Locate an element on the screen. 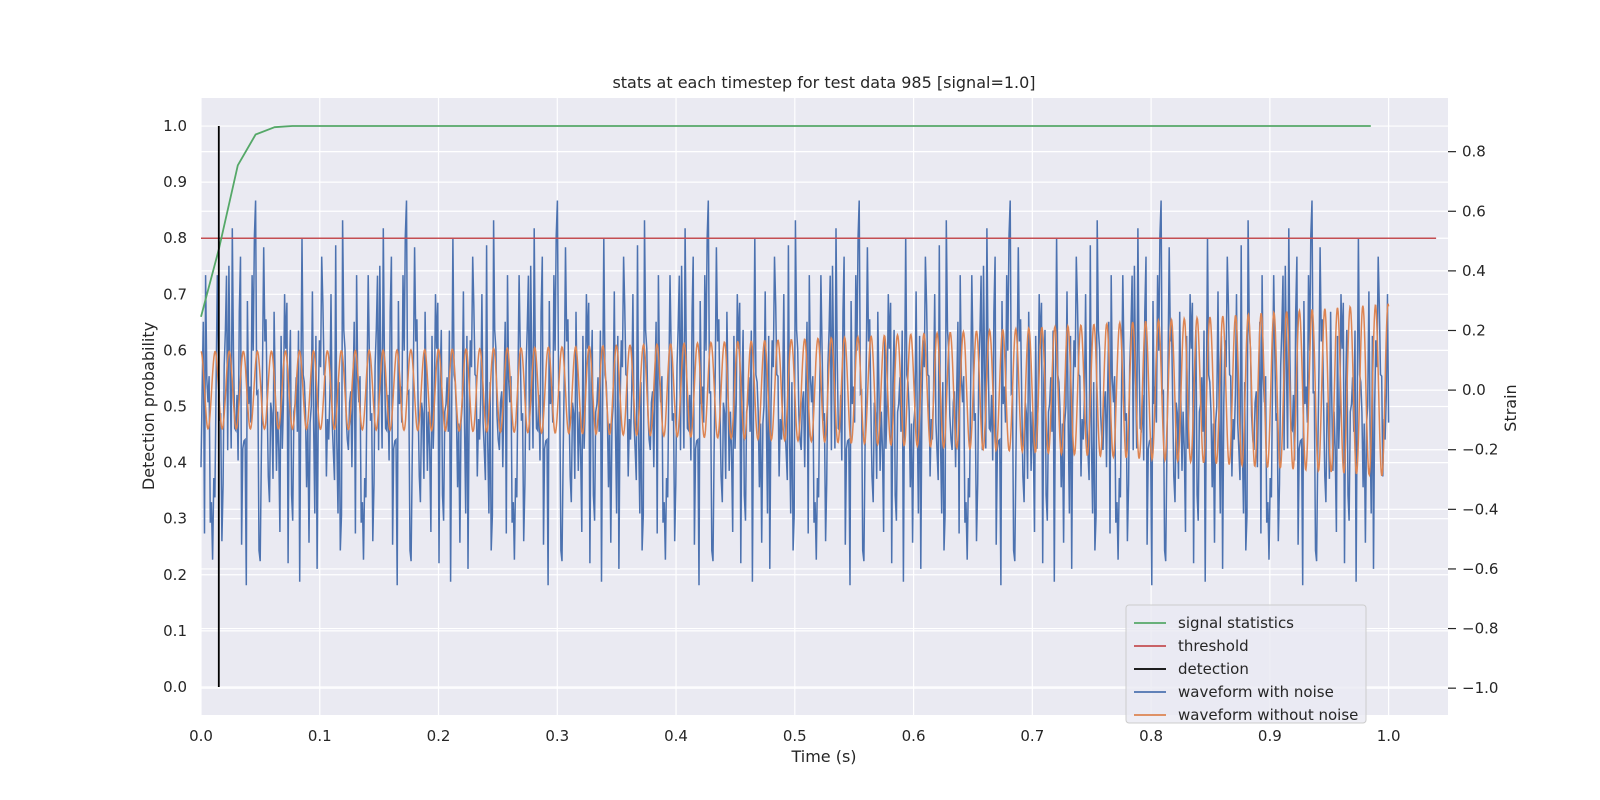 This screenshot has height=800, width=1600. right-axis-label: Strain is located at coordinates (1510, 407).